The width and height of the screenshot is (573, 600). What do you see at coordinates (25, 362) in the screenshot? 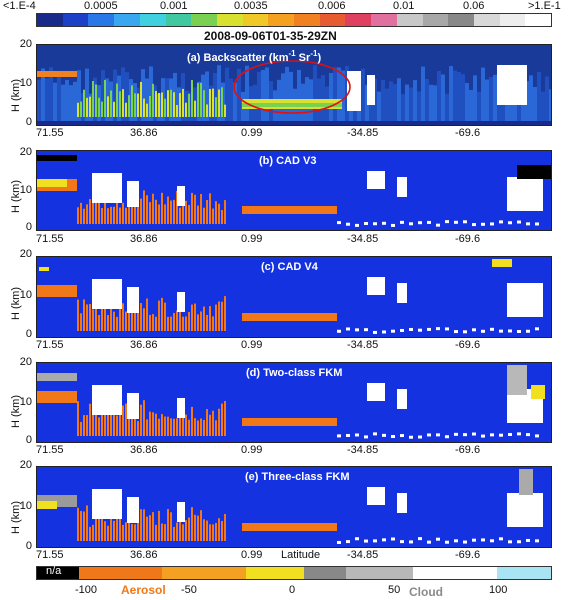
I see `y-tick-d-20: 20` at bounding box center [25, 362].